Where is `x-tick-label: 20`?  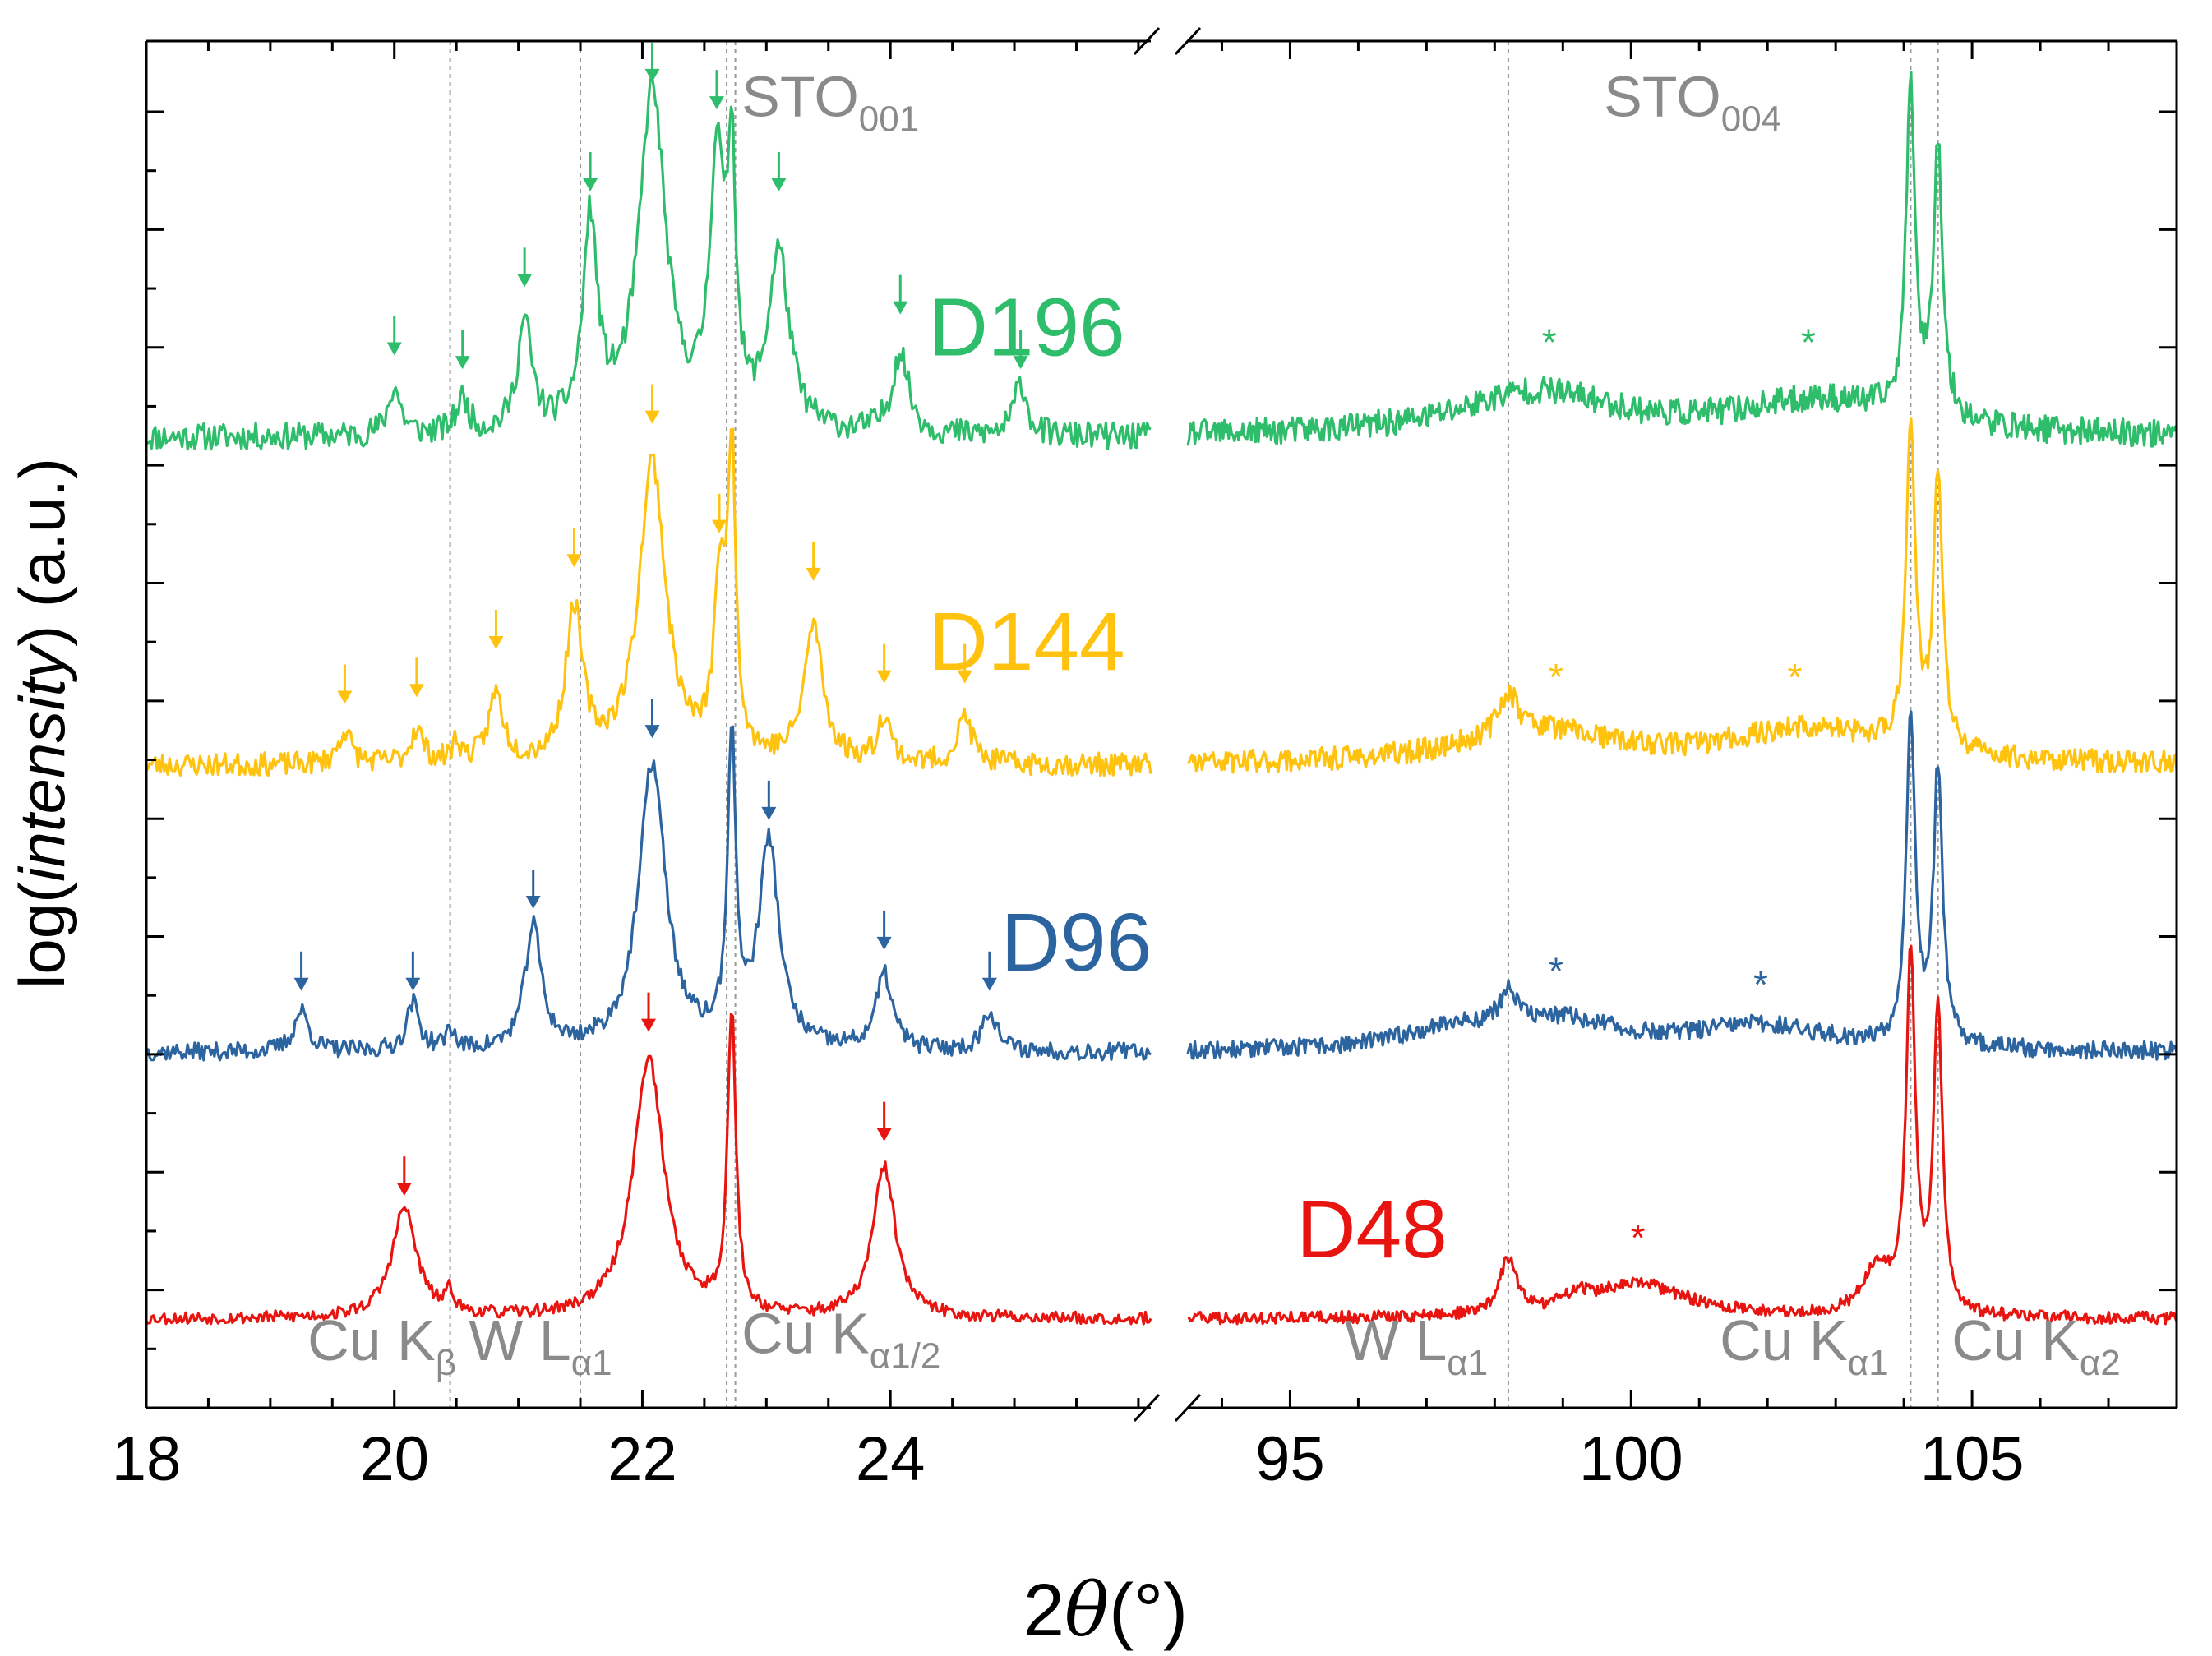 x-tick-label: 20 is located at coordinates (394, 1459).